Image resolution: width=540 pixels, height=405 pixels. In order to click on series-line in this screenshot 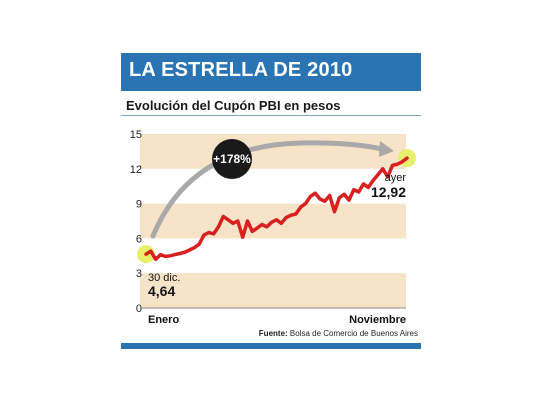, I will do `click(276, 209)`.